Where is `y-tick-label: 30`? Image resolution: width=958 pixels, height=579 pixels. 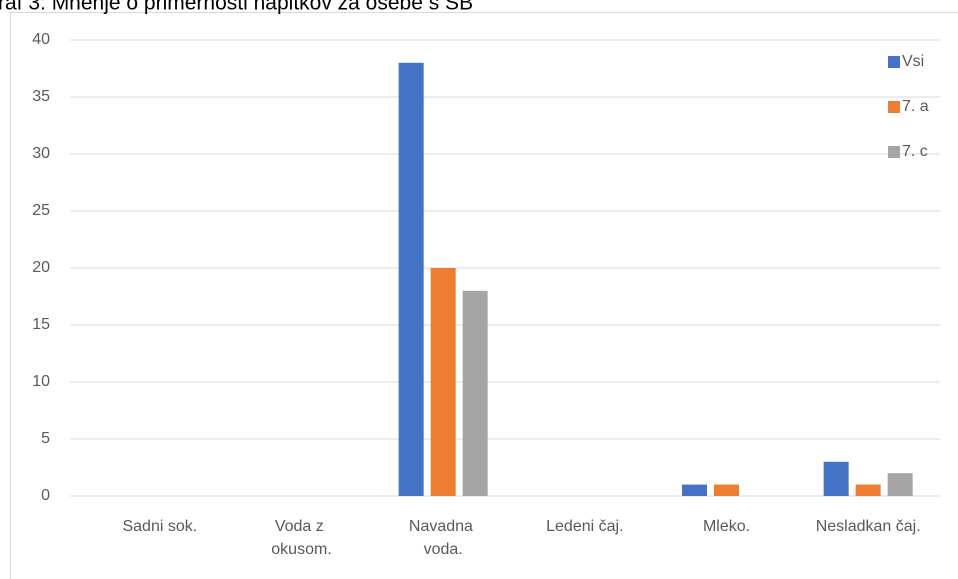
y-tick-label: 30 is located at coordinates (41, 153).